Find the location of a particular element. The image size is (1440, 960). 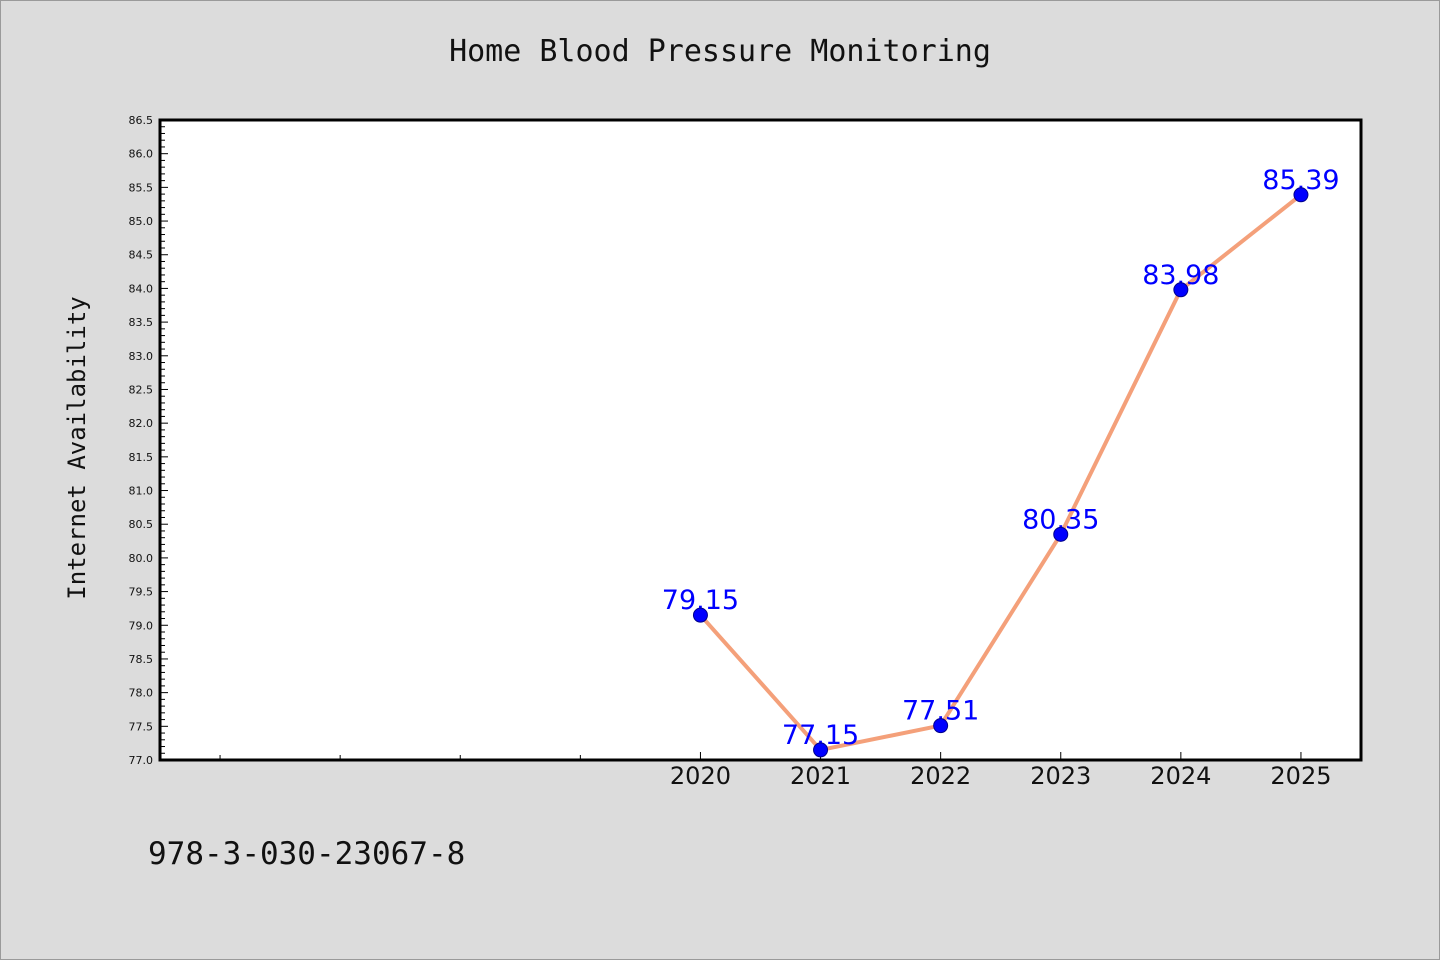

x-tick-label: 2022 is located at coordinates (940, 776).